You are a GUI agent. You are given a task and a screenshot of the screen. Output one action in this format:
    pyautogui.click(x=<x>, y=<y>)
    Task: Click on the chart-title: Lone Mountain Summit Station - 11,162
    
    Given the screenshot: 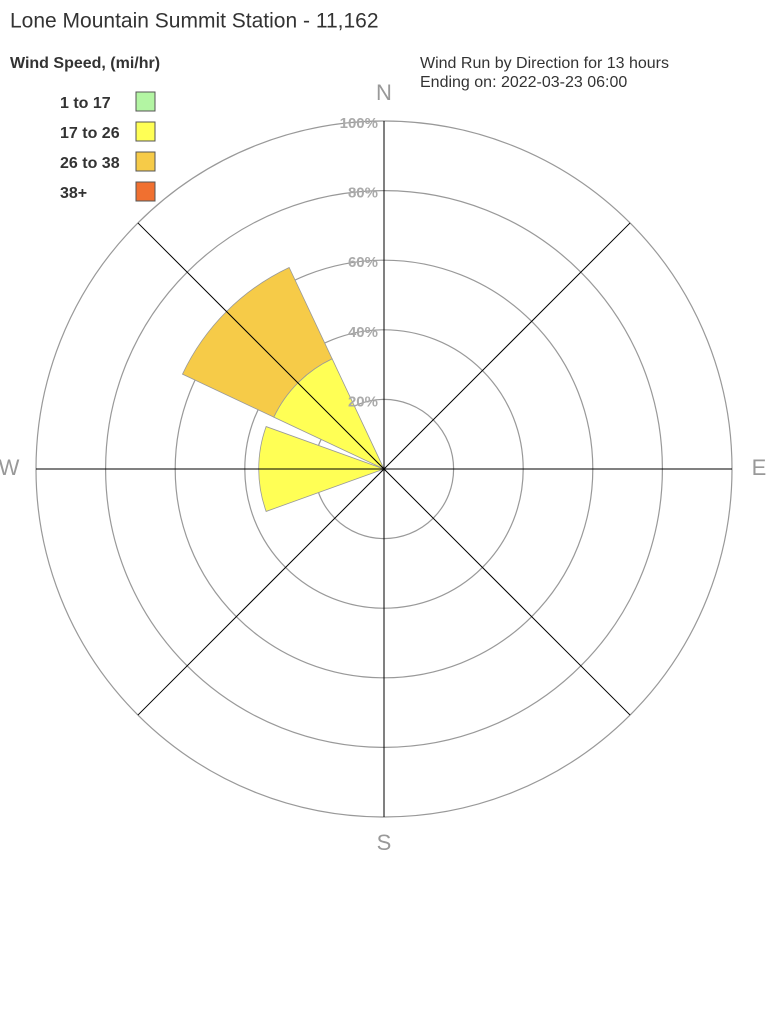 What is the action you would take?
    pyautogui.click(x=194, y=21)
    